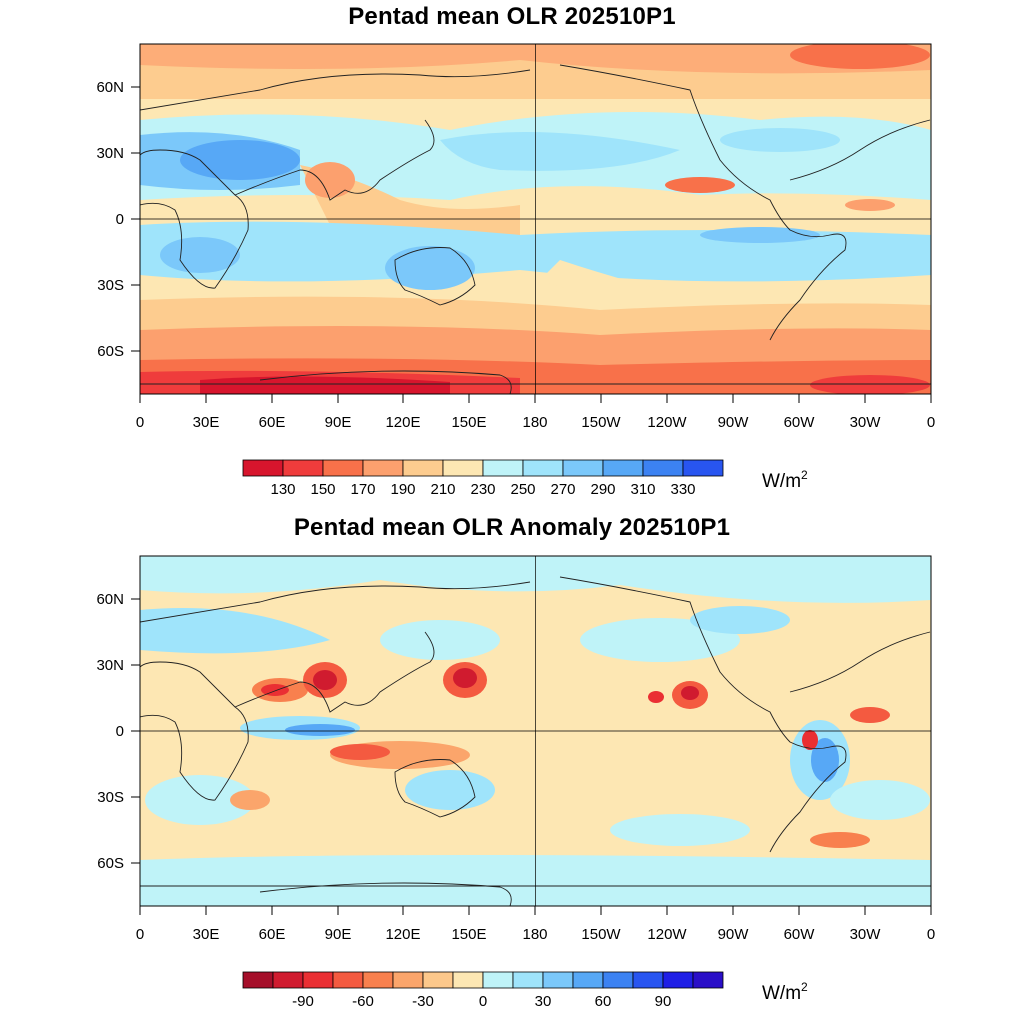  Describe the element at coordinates (512, 527) in the screenshot. I see `anomaly-panel-title: Pentad mean OLR Anomaly 202510P1` at that location.